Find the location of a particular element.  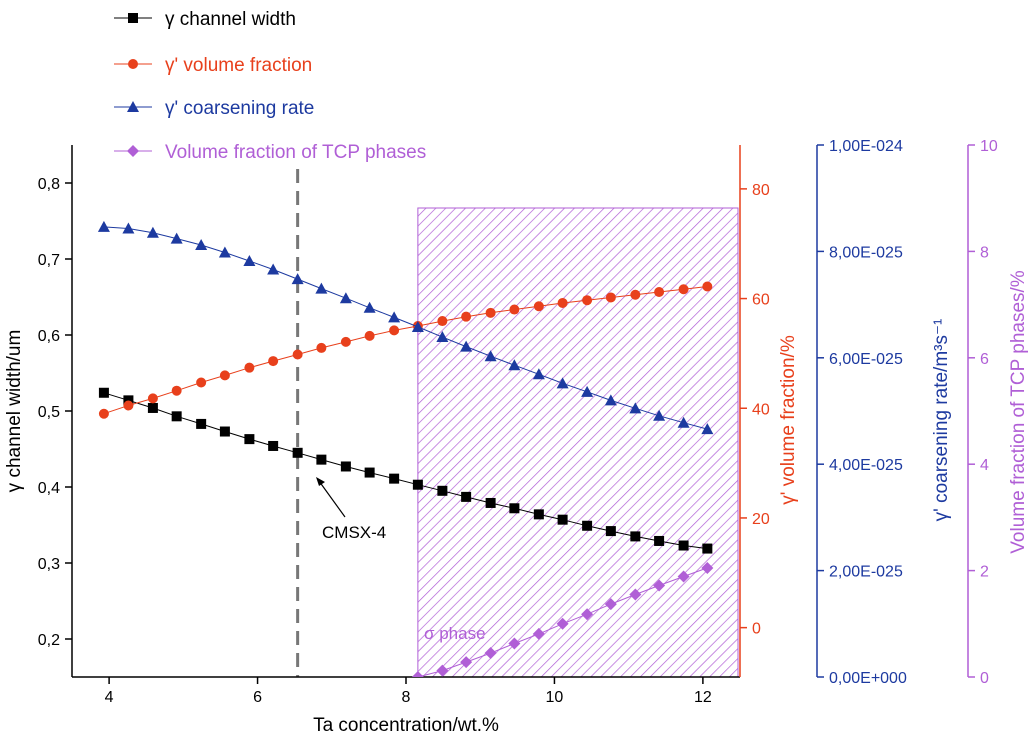

vol-axis-tick-label: 80 is located at coordinates (761, 190).